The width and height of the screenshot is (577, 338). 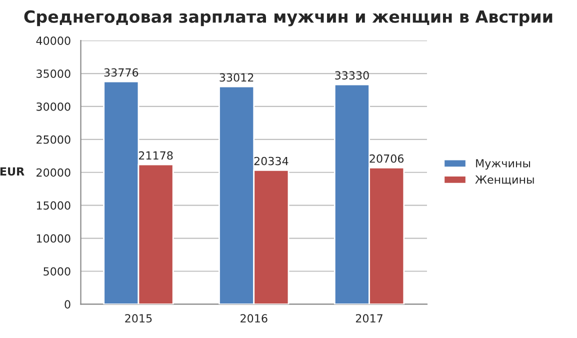 I want to click on data-label: 21178, so click(x=155, y=155).